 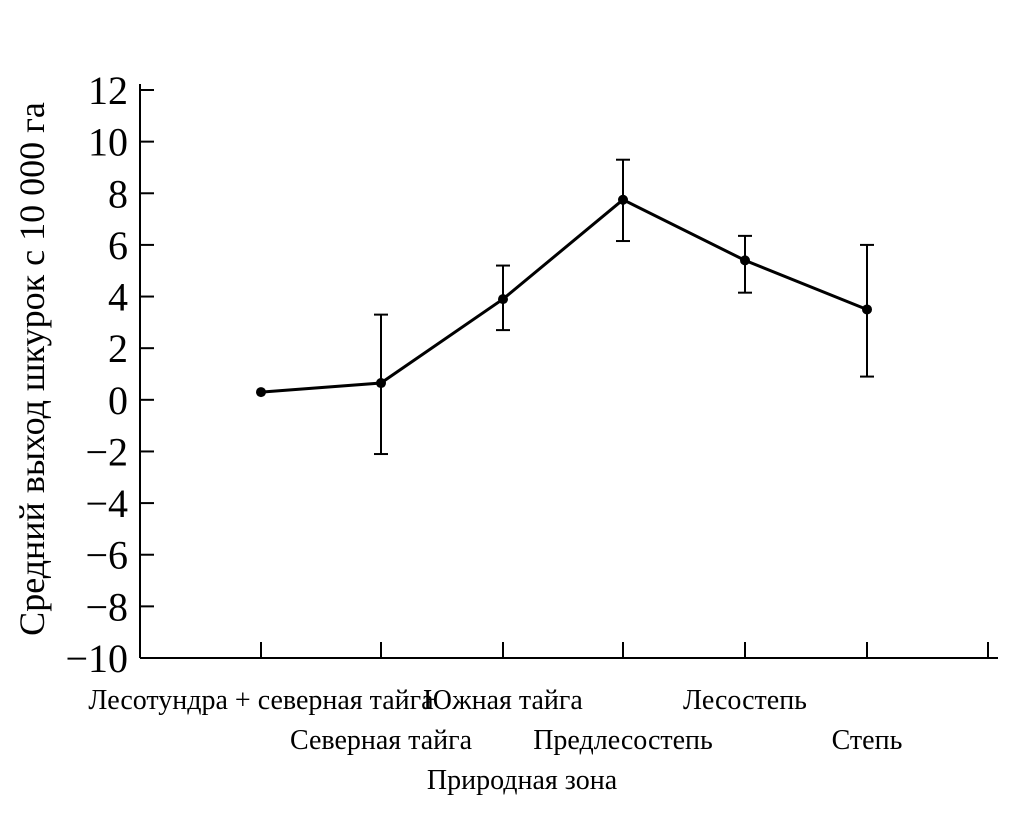 What do you see at coordinates (106, 555) in the screenshot?
I see `y-tick-label: −6` at bounding box center [106, 555].